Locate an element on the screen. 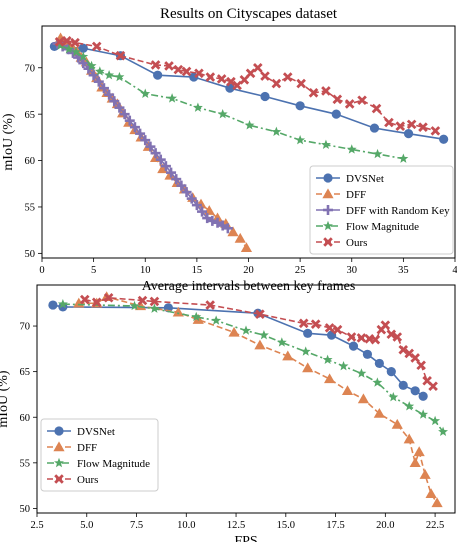 The image size is (457, 542). x-tick-label: 10.0 is located at coordinates (186, 525).